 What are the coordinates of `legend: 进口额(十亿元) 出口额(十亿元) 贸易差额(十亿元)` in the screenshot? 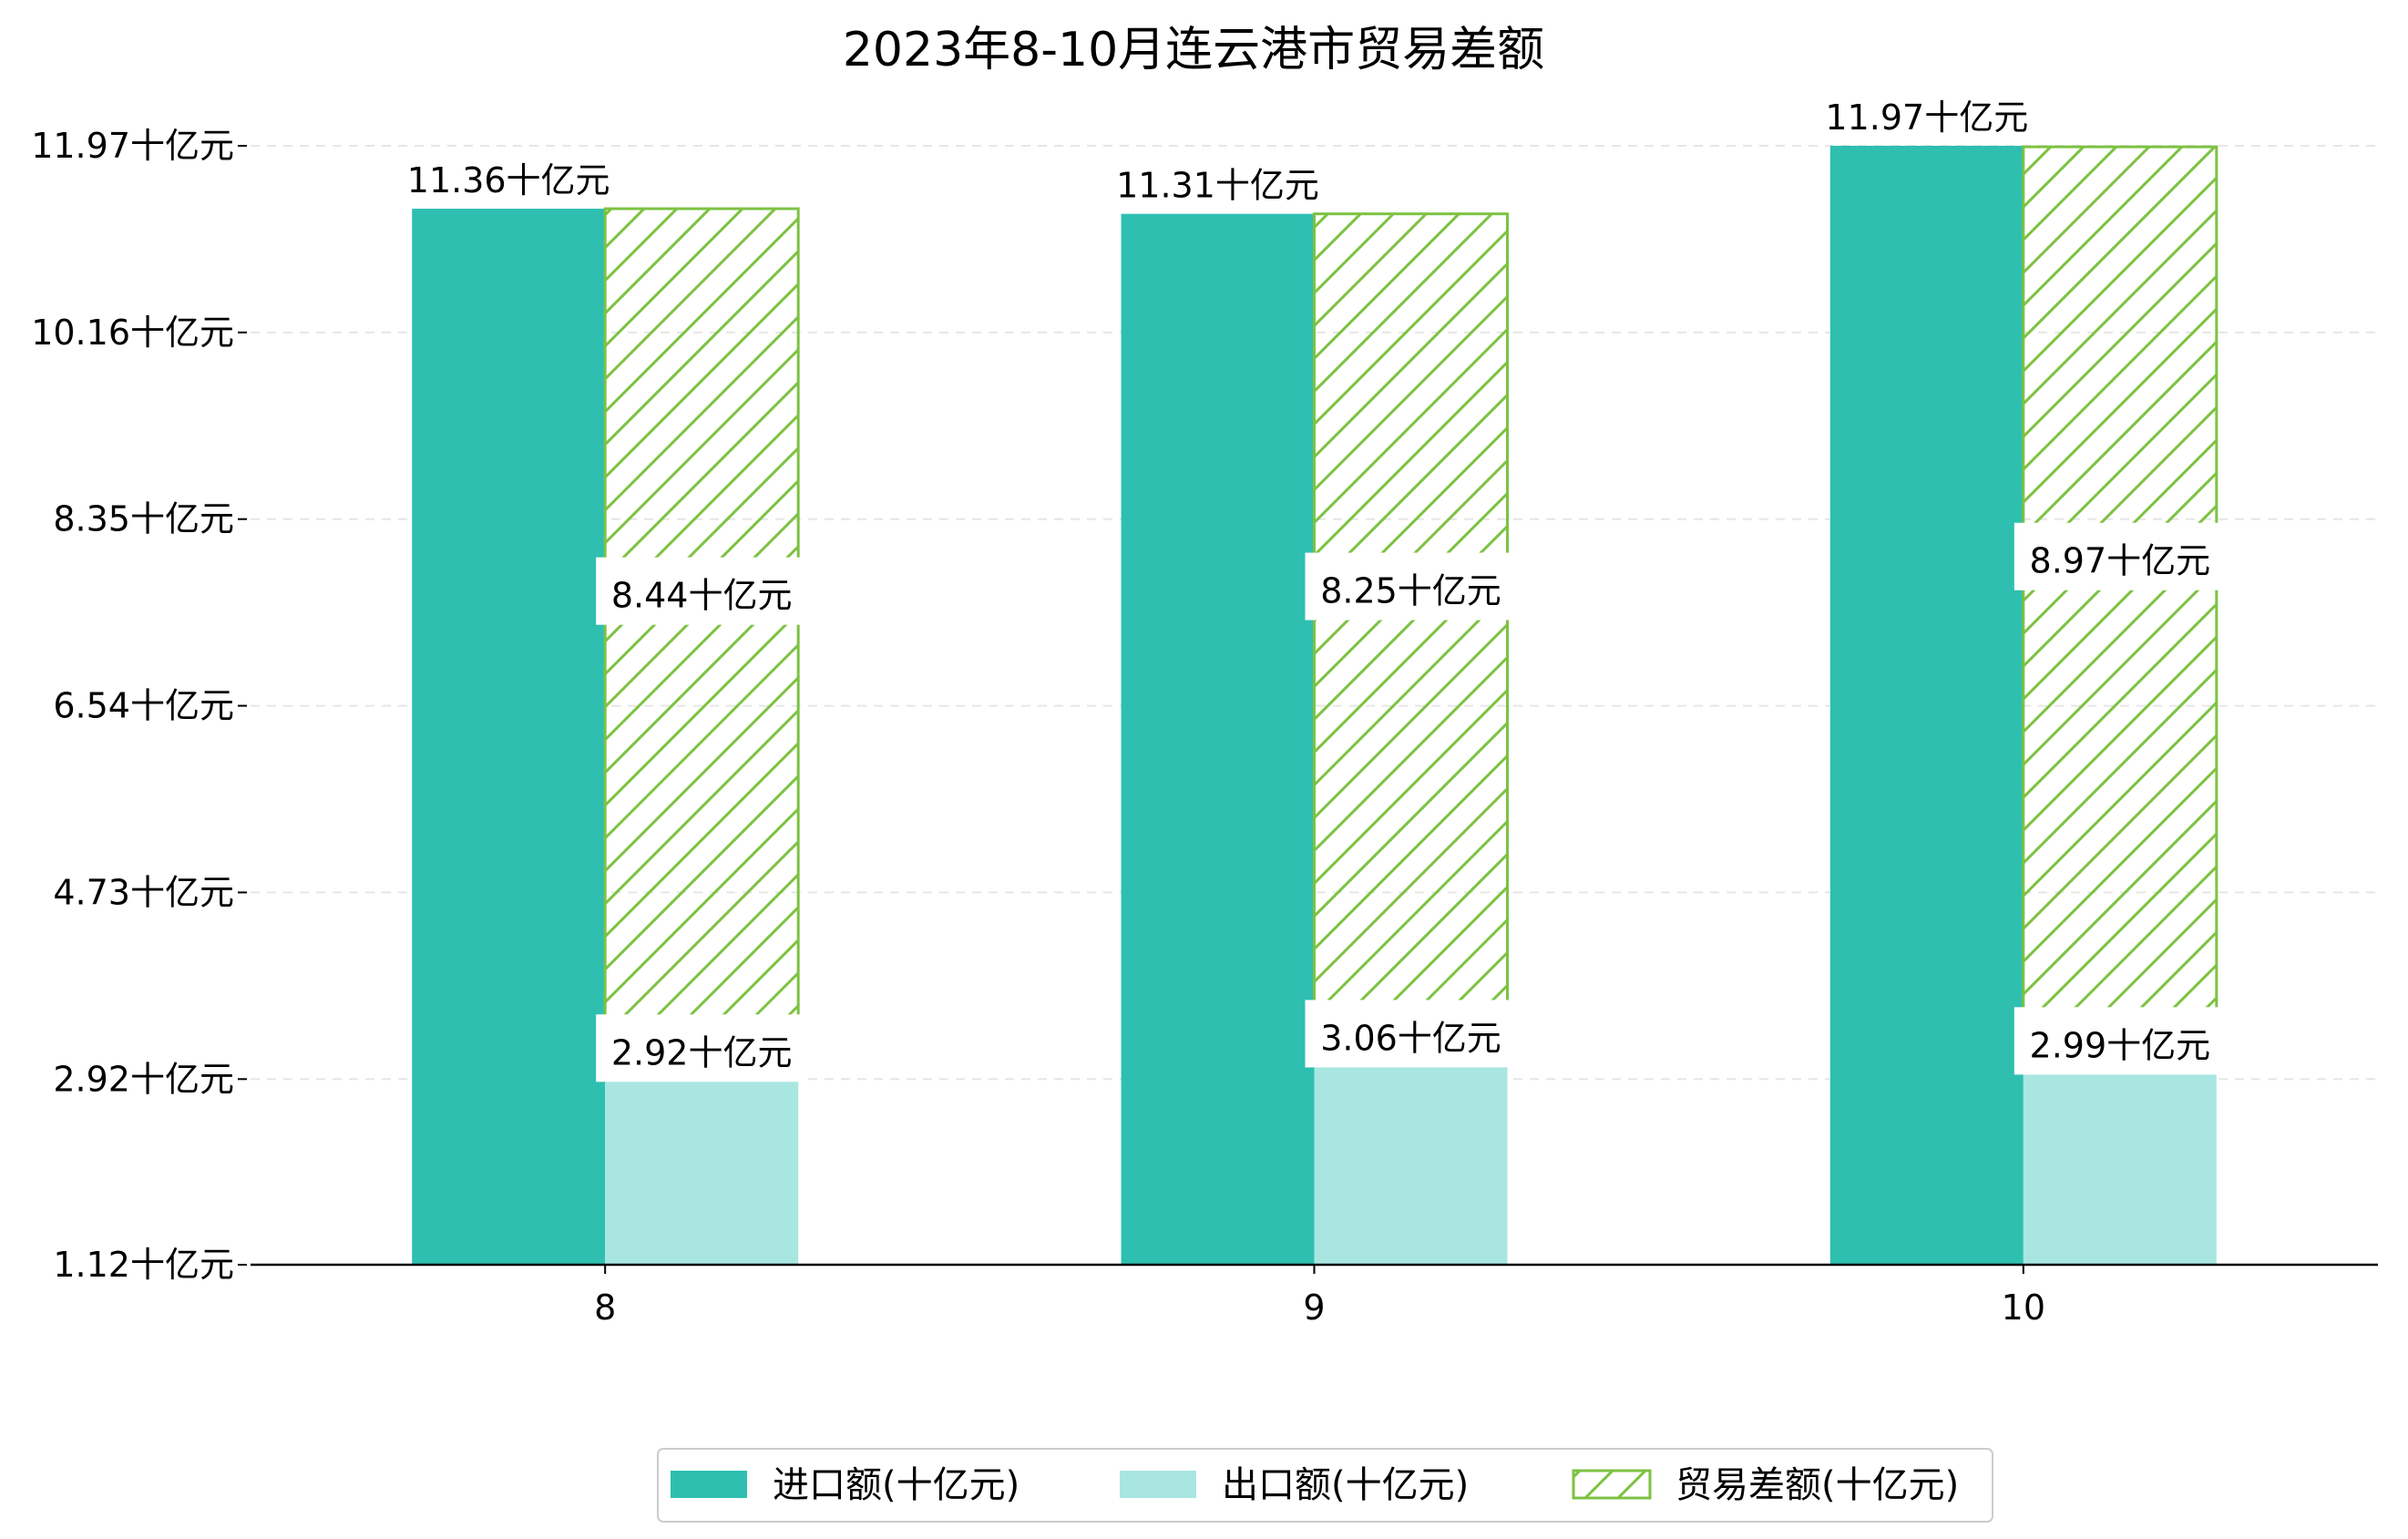 It's located at (1325, 1486).